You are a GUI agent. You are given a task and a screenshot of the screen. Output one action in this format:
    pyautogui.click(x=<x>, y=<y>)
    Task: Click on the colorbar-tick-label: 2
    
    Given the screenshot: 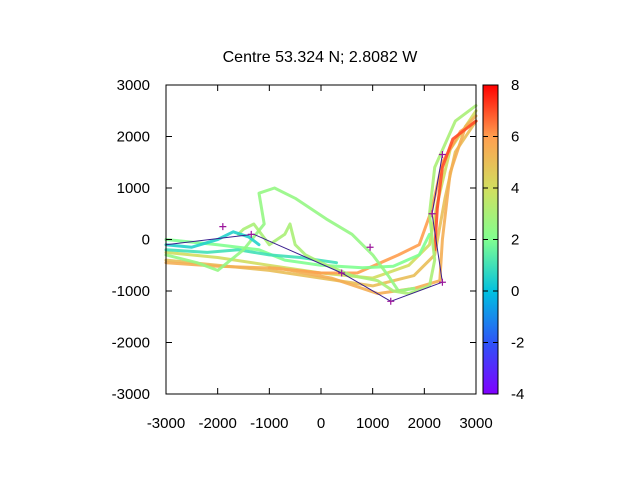 What is the action you would take?
    pyautogui.click(x=515, y=240)
    